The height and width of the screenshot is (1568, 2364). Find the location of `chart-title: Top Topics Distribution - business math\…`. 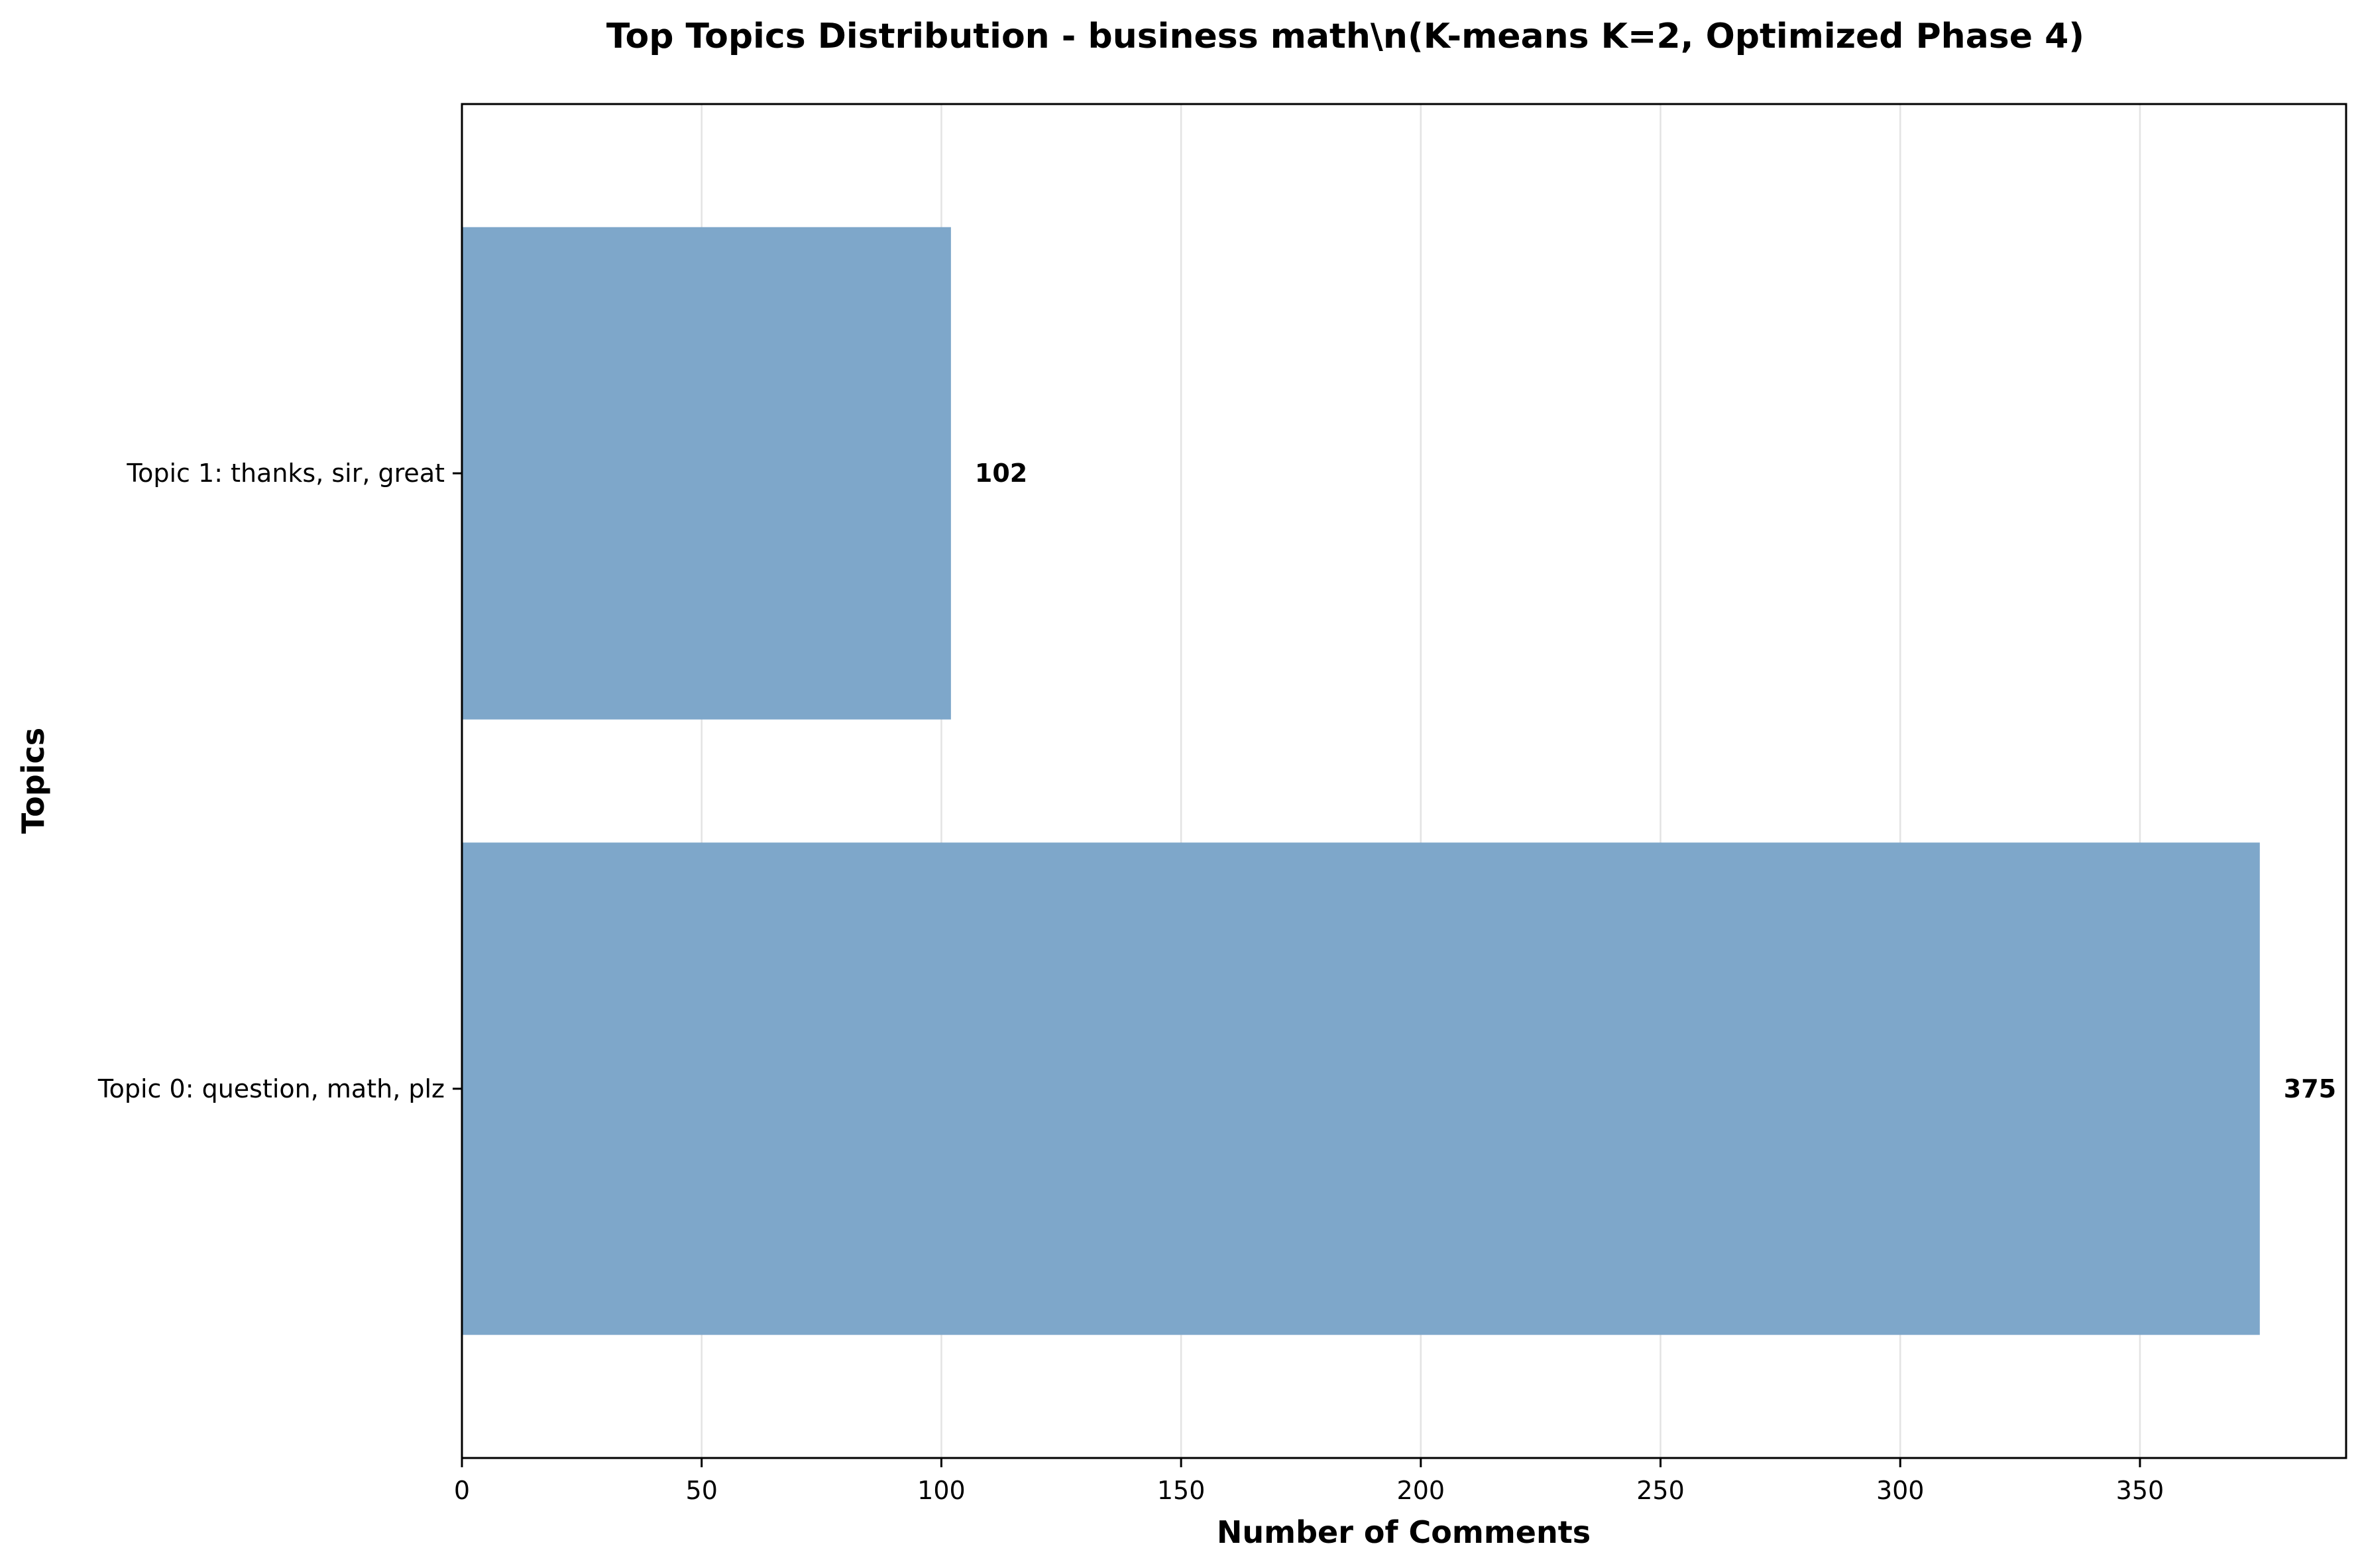

chart-title: Top Topics Distribution - business math\… is located at coordinates (1345, 36).